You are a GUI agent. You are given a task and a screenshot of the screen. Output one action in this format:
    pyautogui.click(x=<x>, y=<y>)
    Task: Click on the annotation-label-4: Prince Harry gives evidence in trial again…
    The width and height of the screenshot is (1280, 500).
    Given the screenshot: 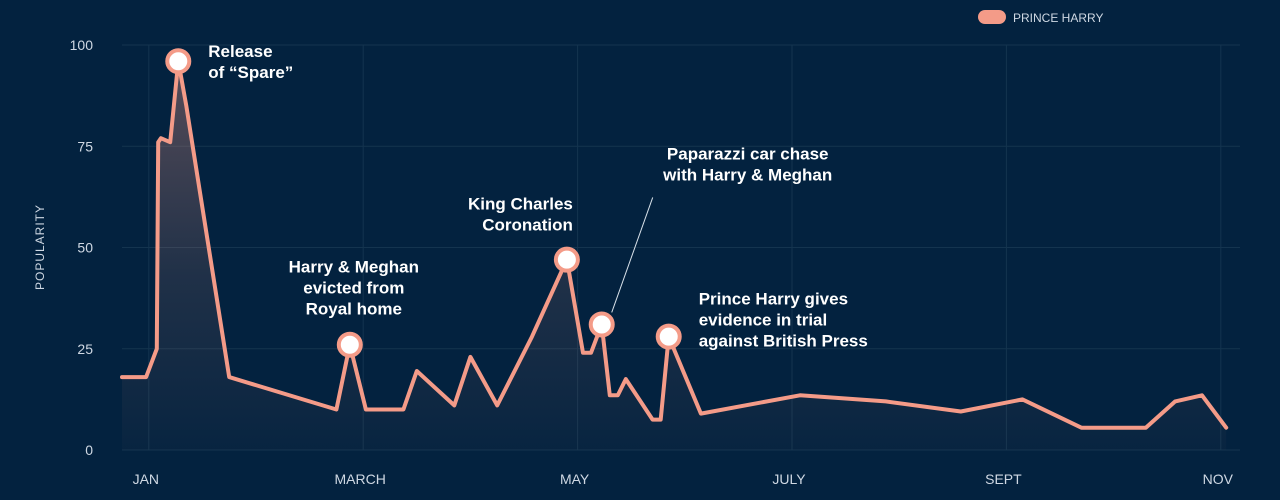 What is the action you would take?
    pyautogui.click(x=783, y=320)
    